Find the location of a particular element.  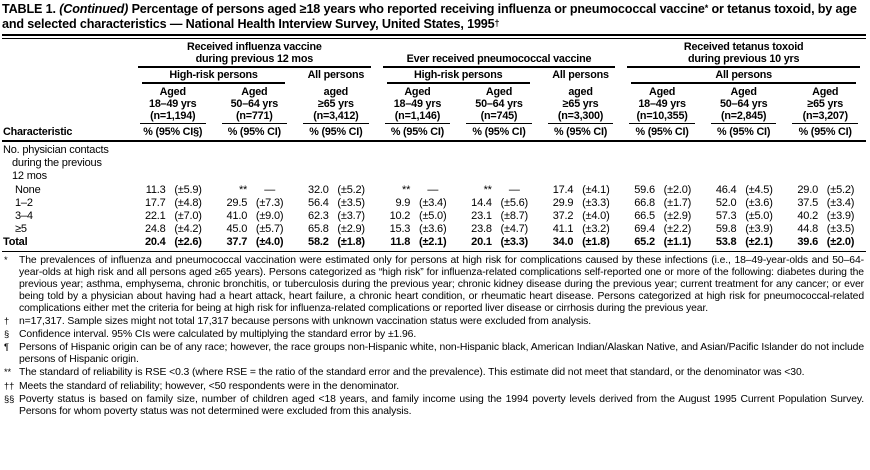

data-cell: 69.4 (±2.2) is located at coordinates (662, 229).